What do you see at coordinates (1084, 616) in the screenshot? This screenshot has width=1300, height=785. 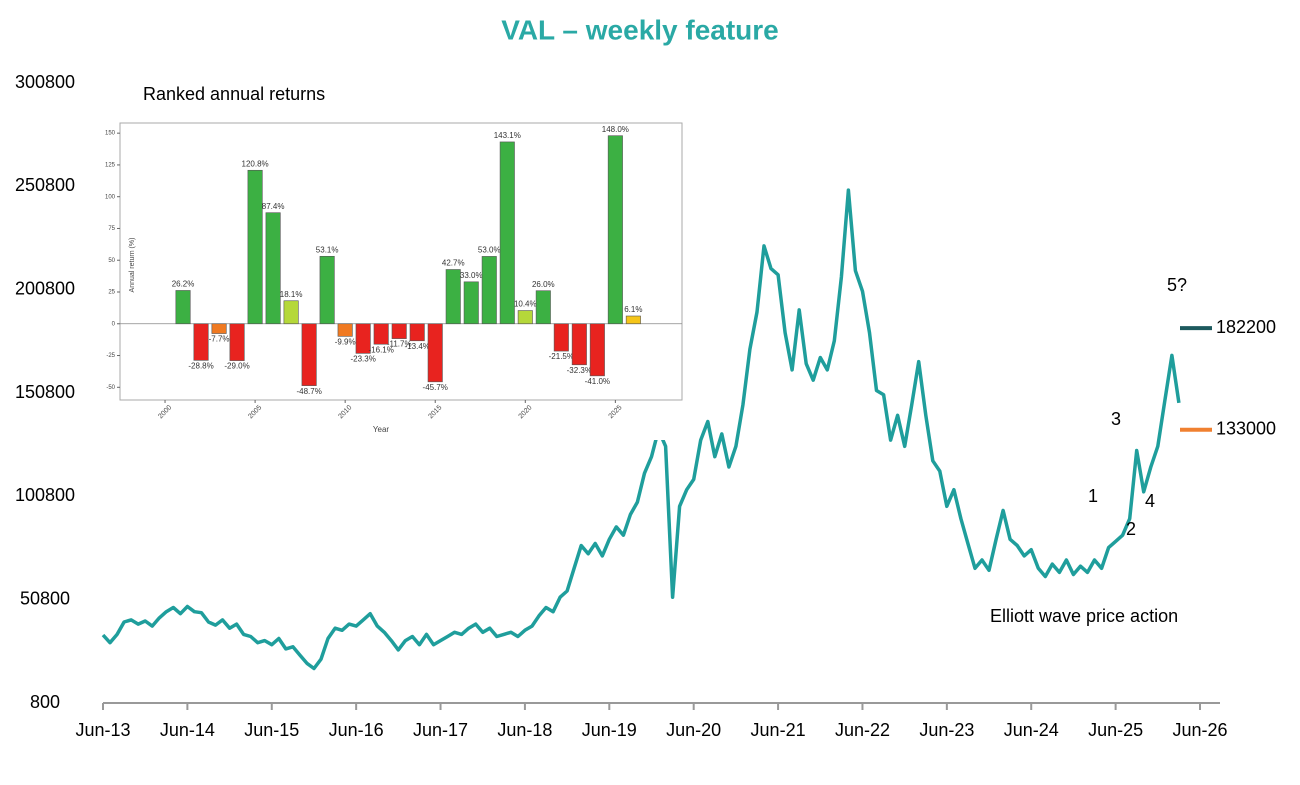 I see `annotation: Elliott wave price action` at bounding box center [1084, 616].